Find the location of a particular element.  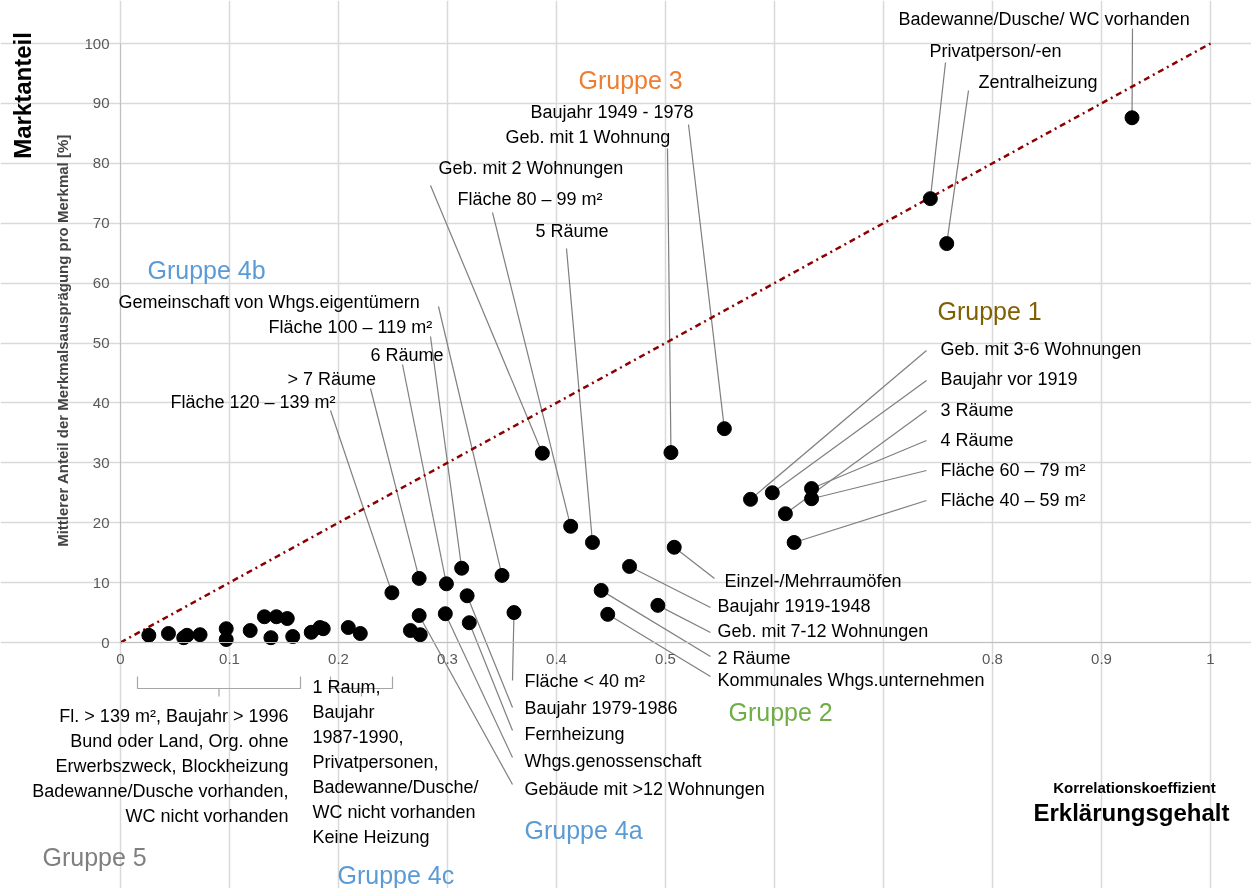

annotation: Einzel-/Mehrraumöfen is located at coordinates (813, 580).